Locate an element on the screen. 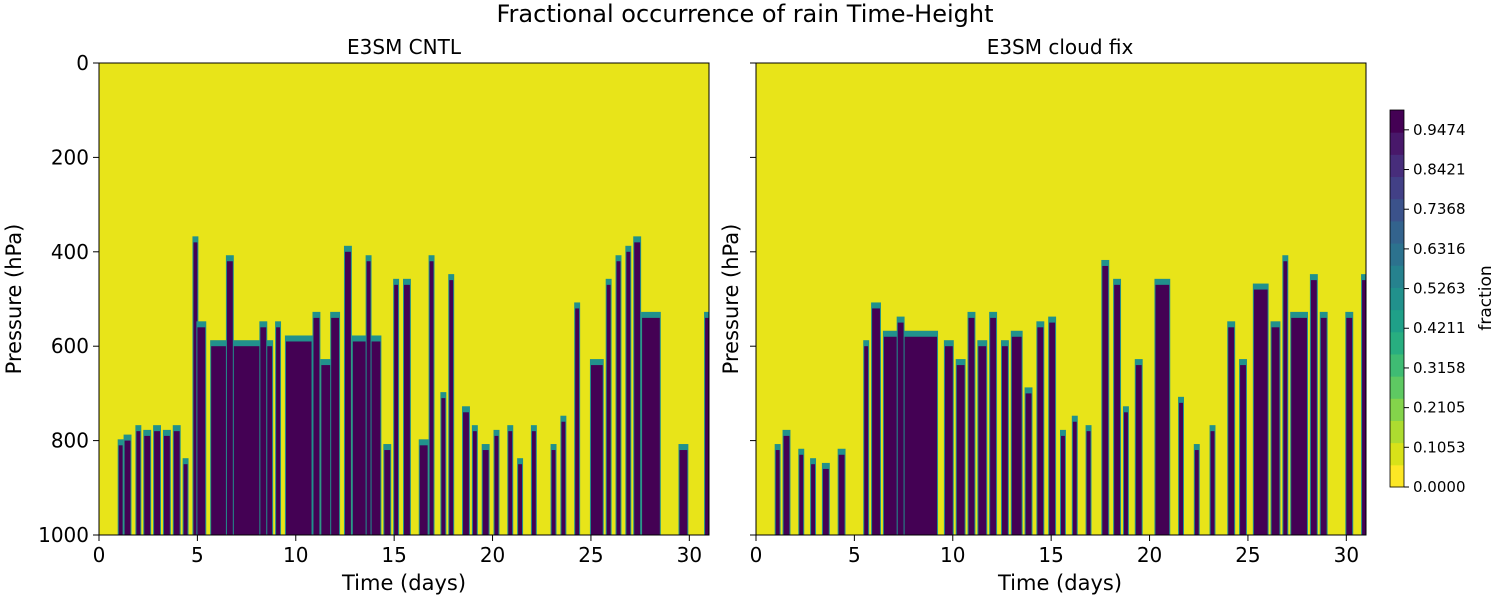  x-axis-label-cloud-fix: Time (days) is located at coordinates (1059, 583).